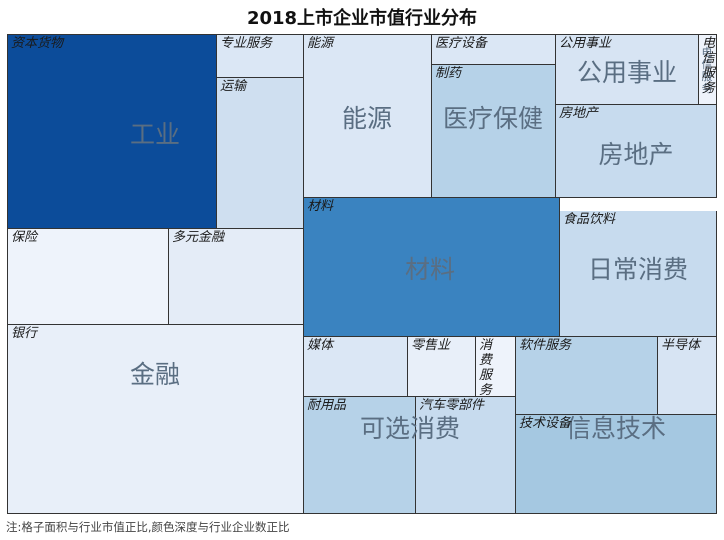  I want to click on industry-label: 汽车零部件, so click(452, 405).